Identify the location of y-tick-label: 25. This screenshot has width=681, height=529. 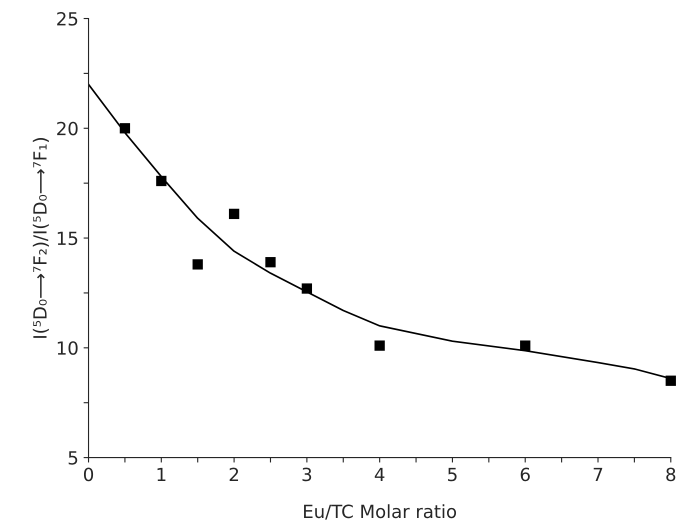
(67, 19).